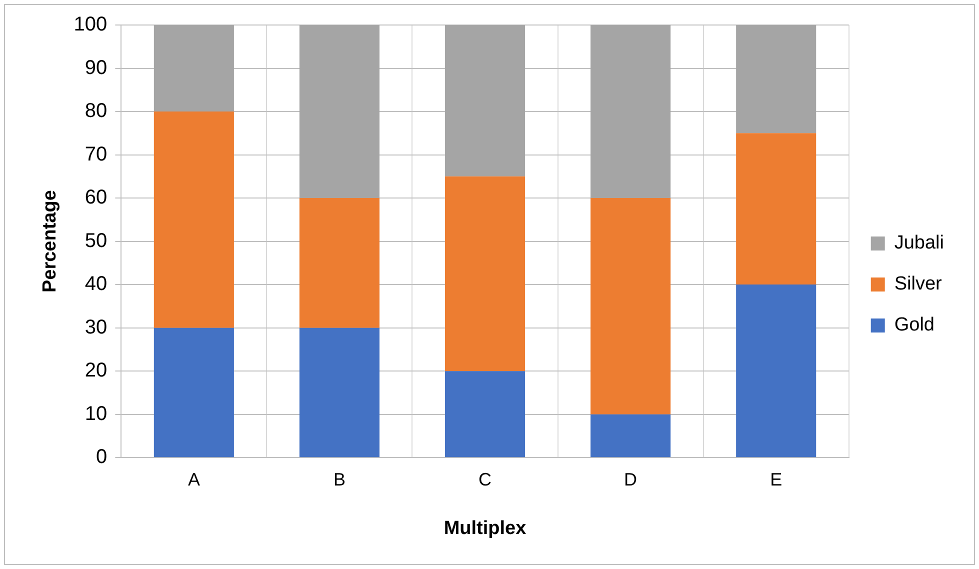  I want to click on y-tick-label: 20, so click(96, 371).